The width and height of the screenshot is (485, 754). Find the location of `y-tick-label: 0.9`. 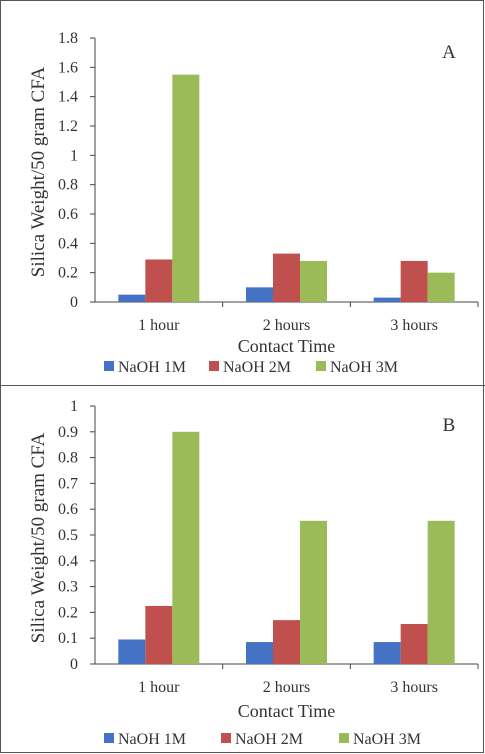

y-tick-label: 0.9 is located at coordinates (68, 432).